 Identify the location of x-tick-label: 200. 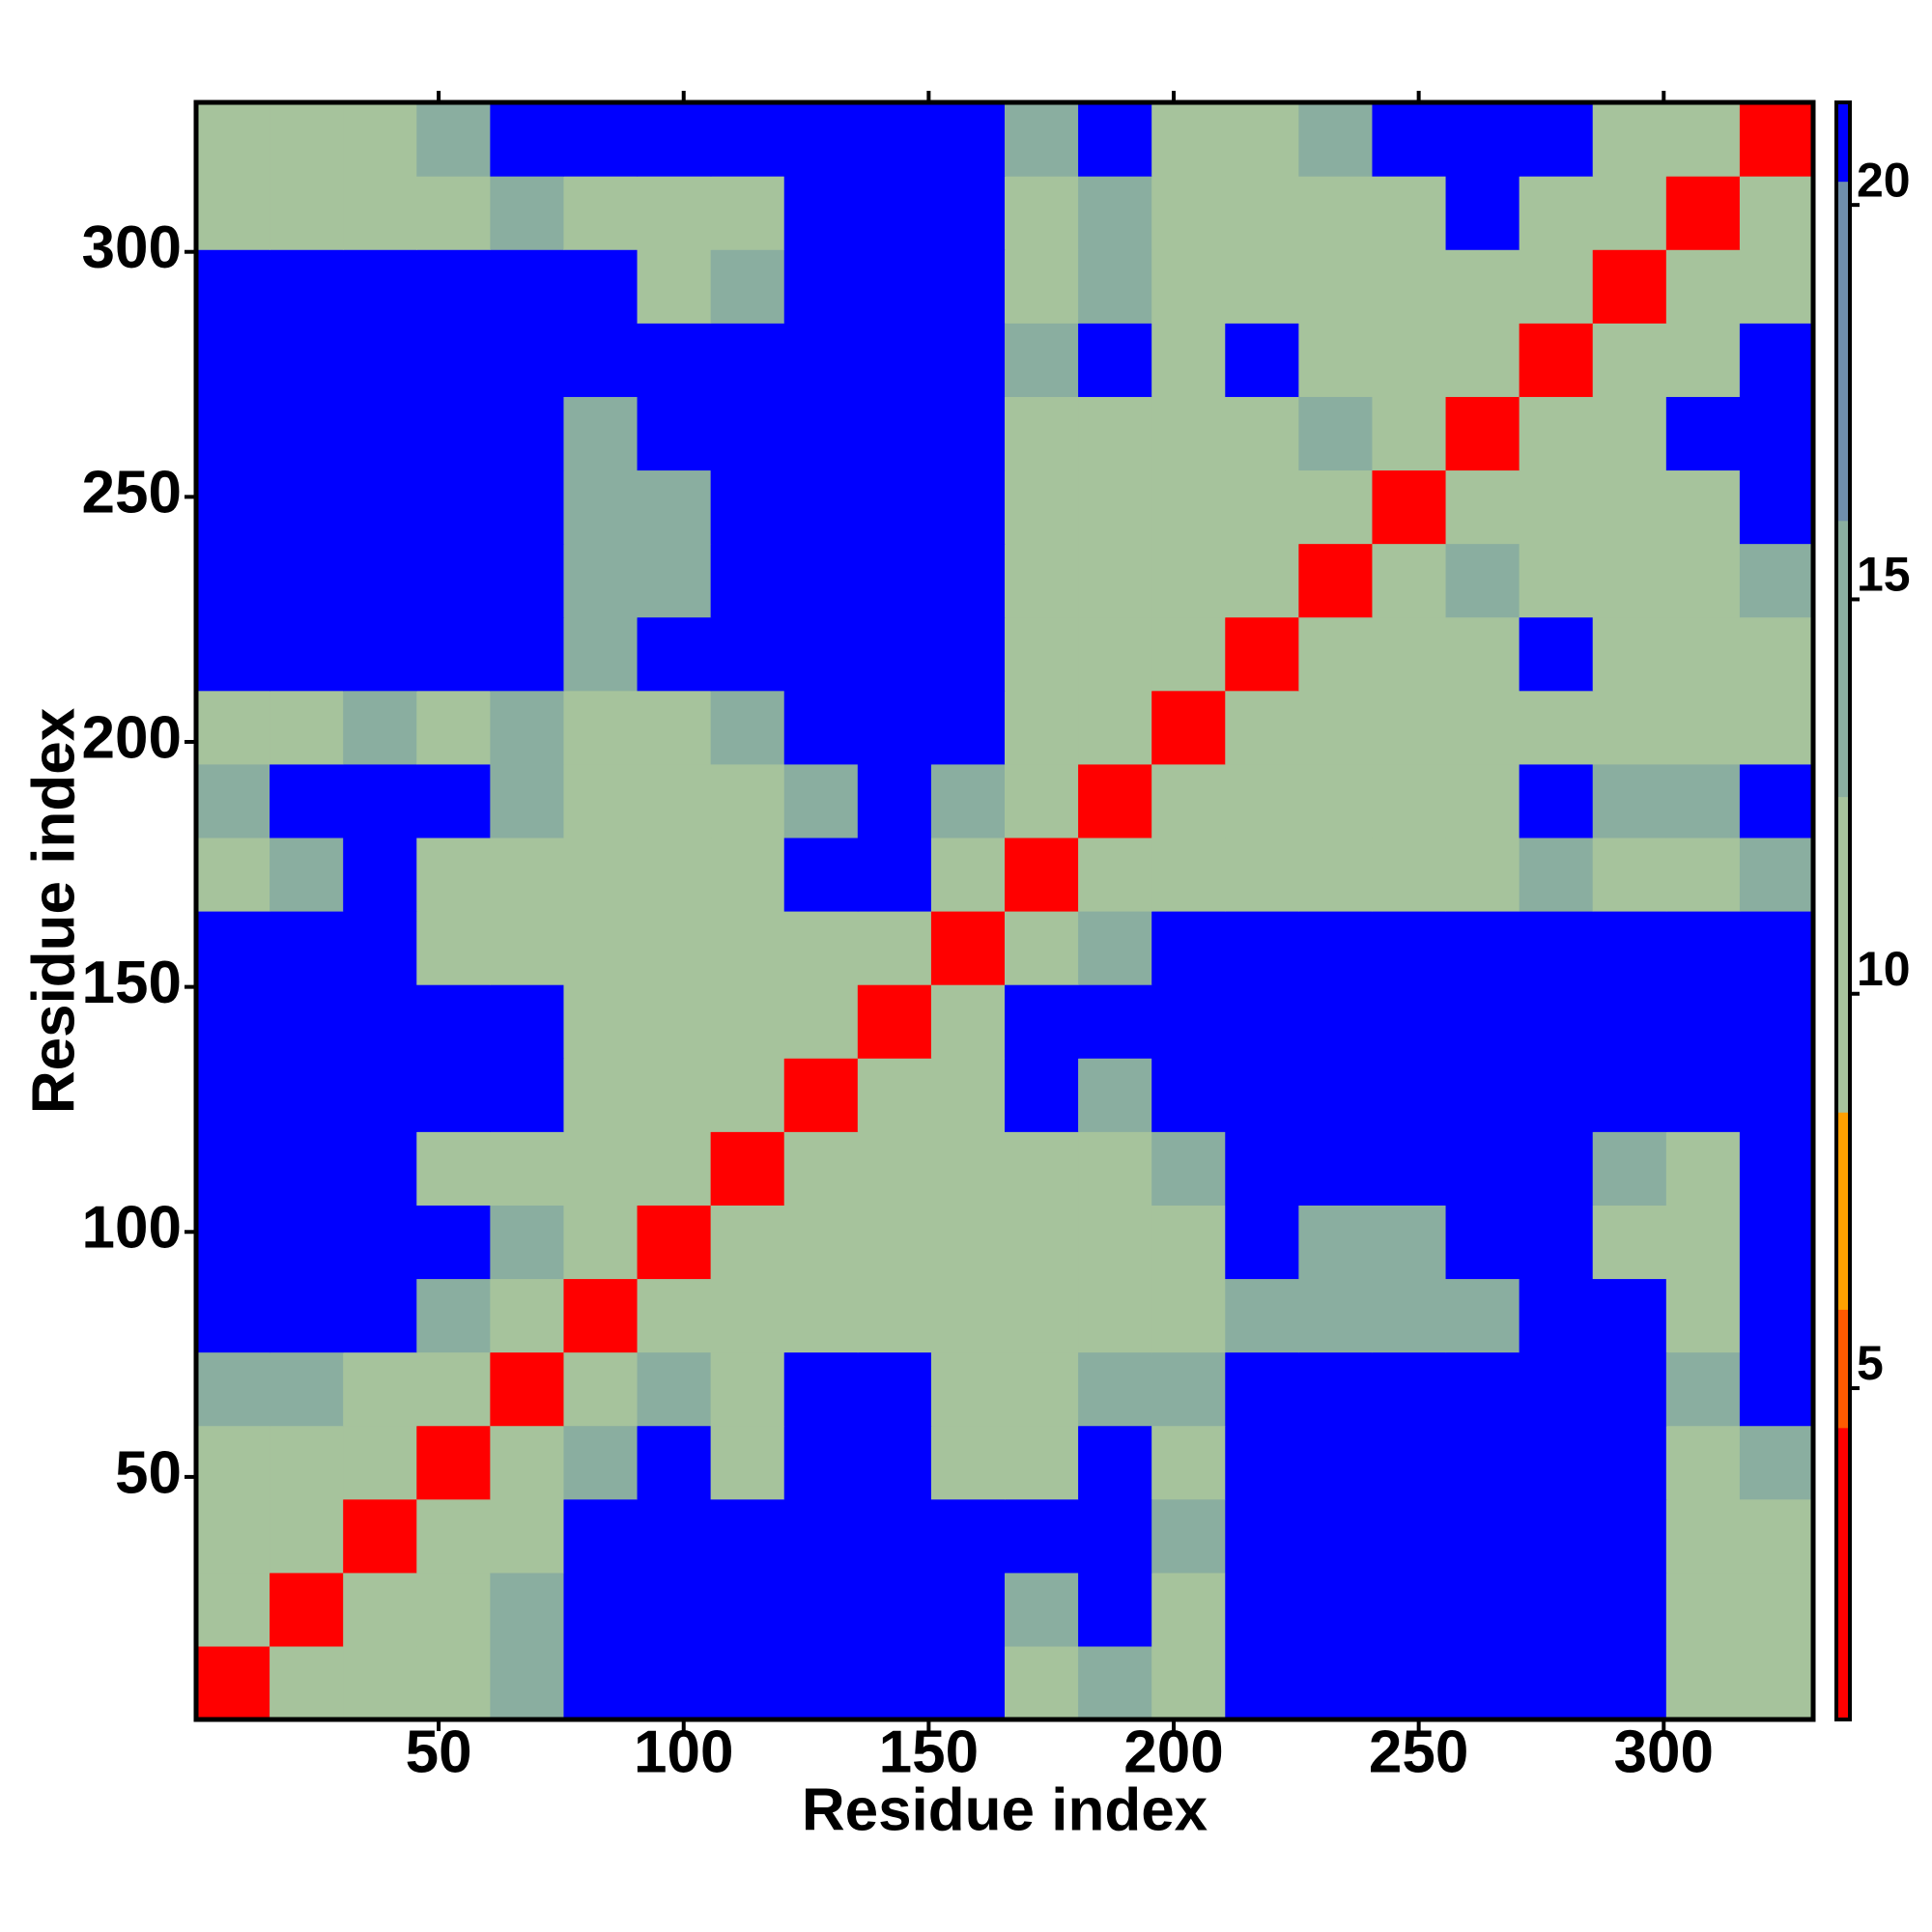
(1173, 1752).